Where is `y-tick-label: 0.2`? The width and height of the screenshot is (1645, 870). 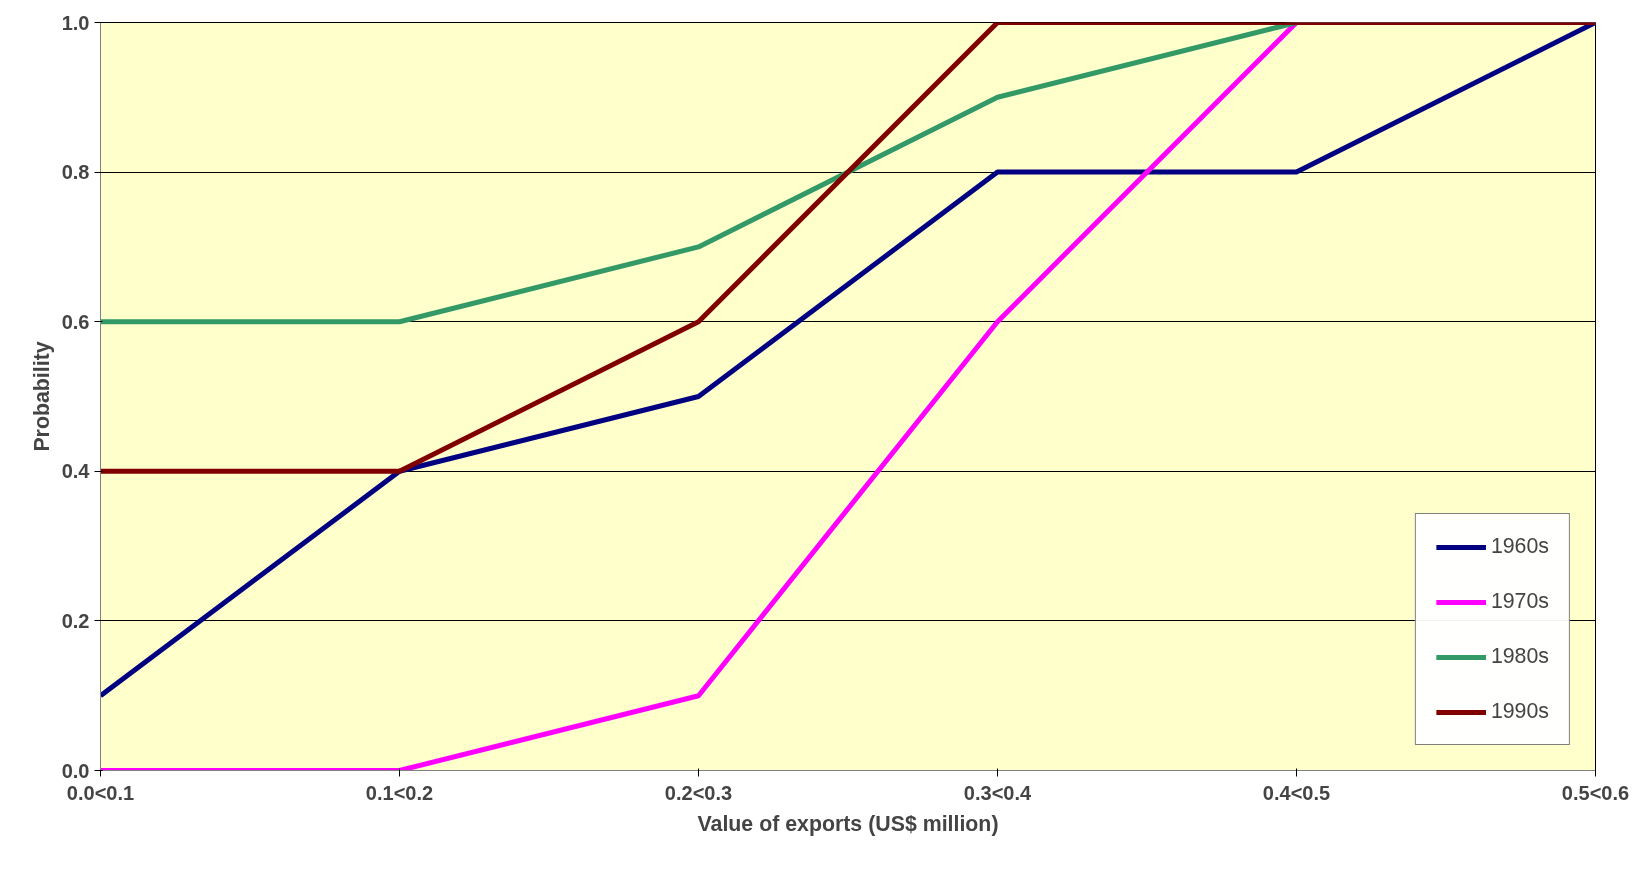
y-tick-label: 0.2 is located at coordinates (75, 620).